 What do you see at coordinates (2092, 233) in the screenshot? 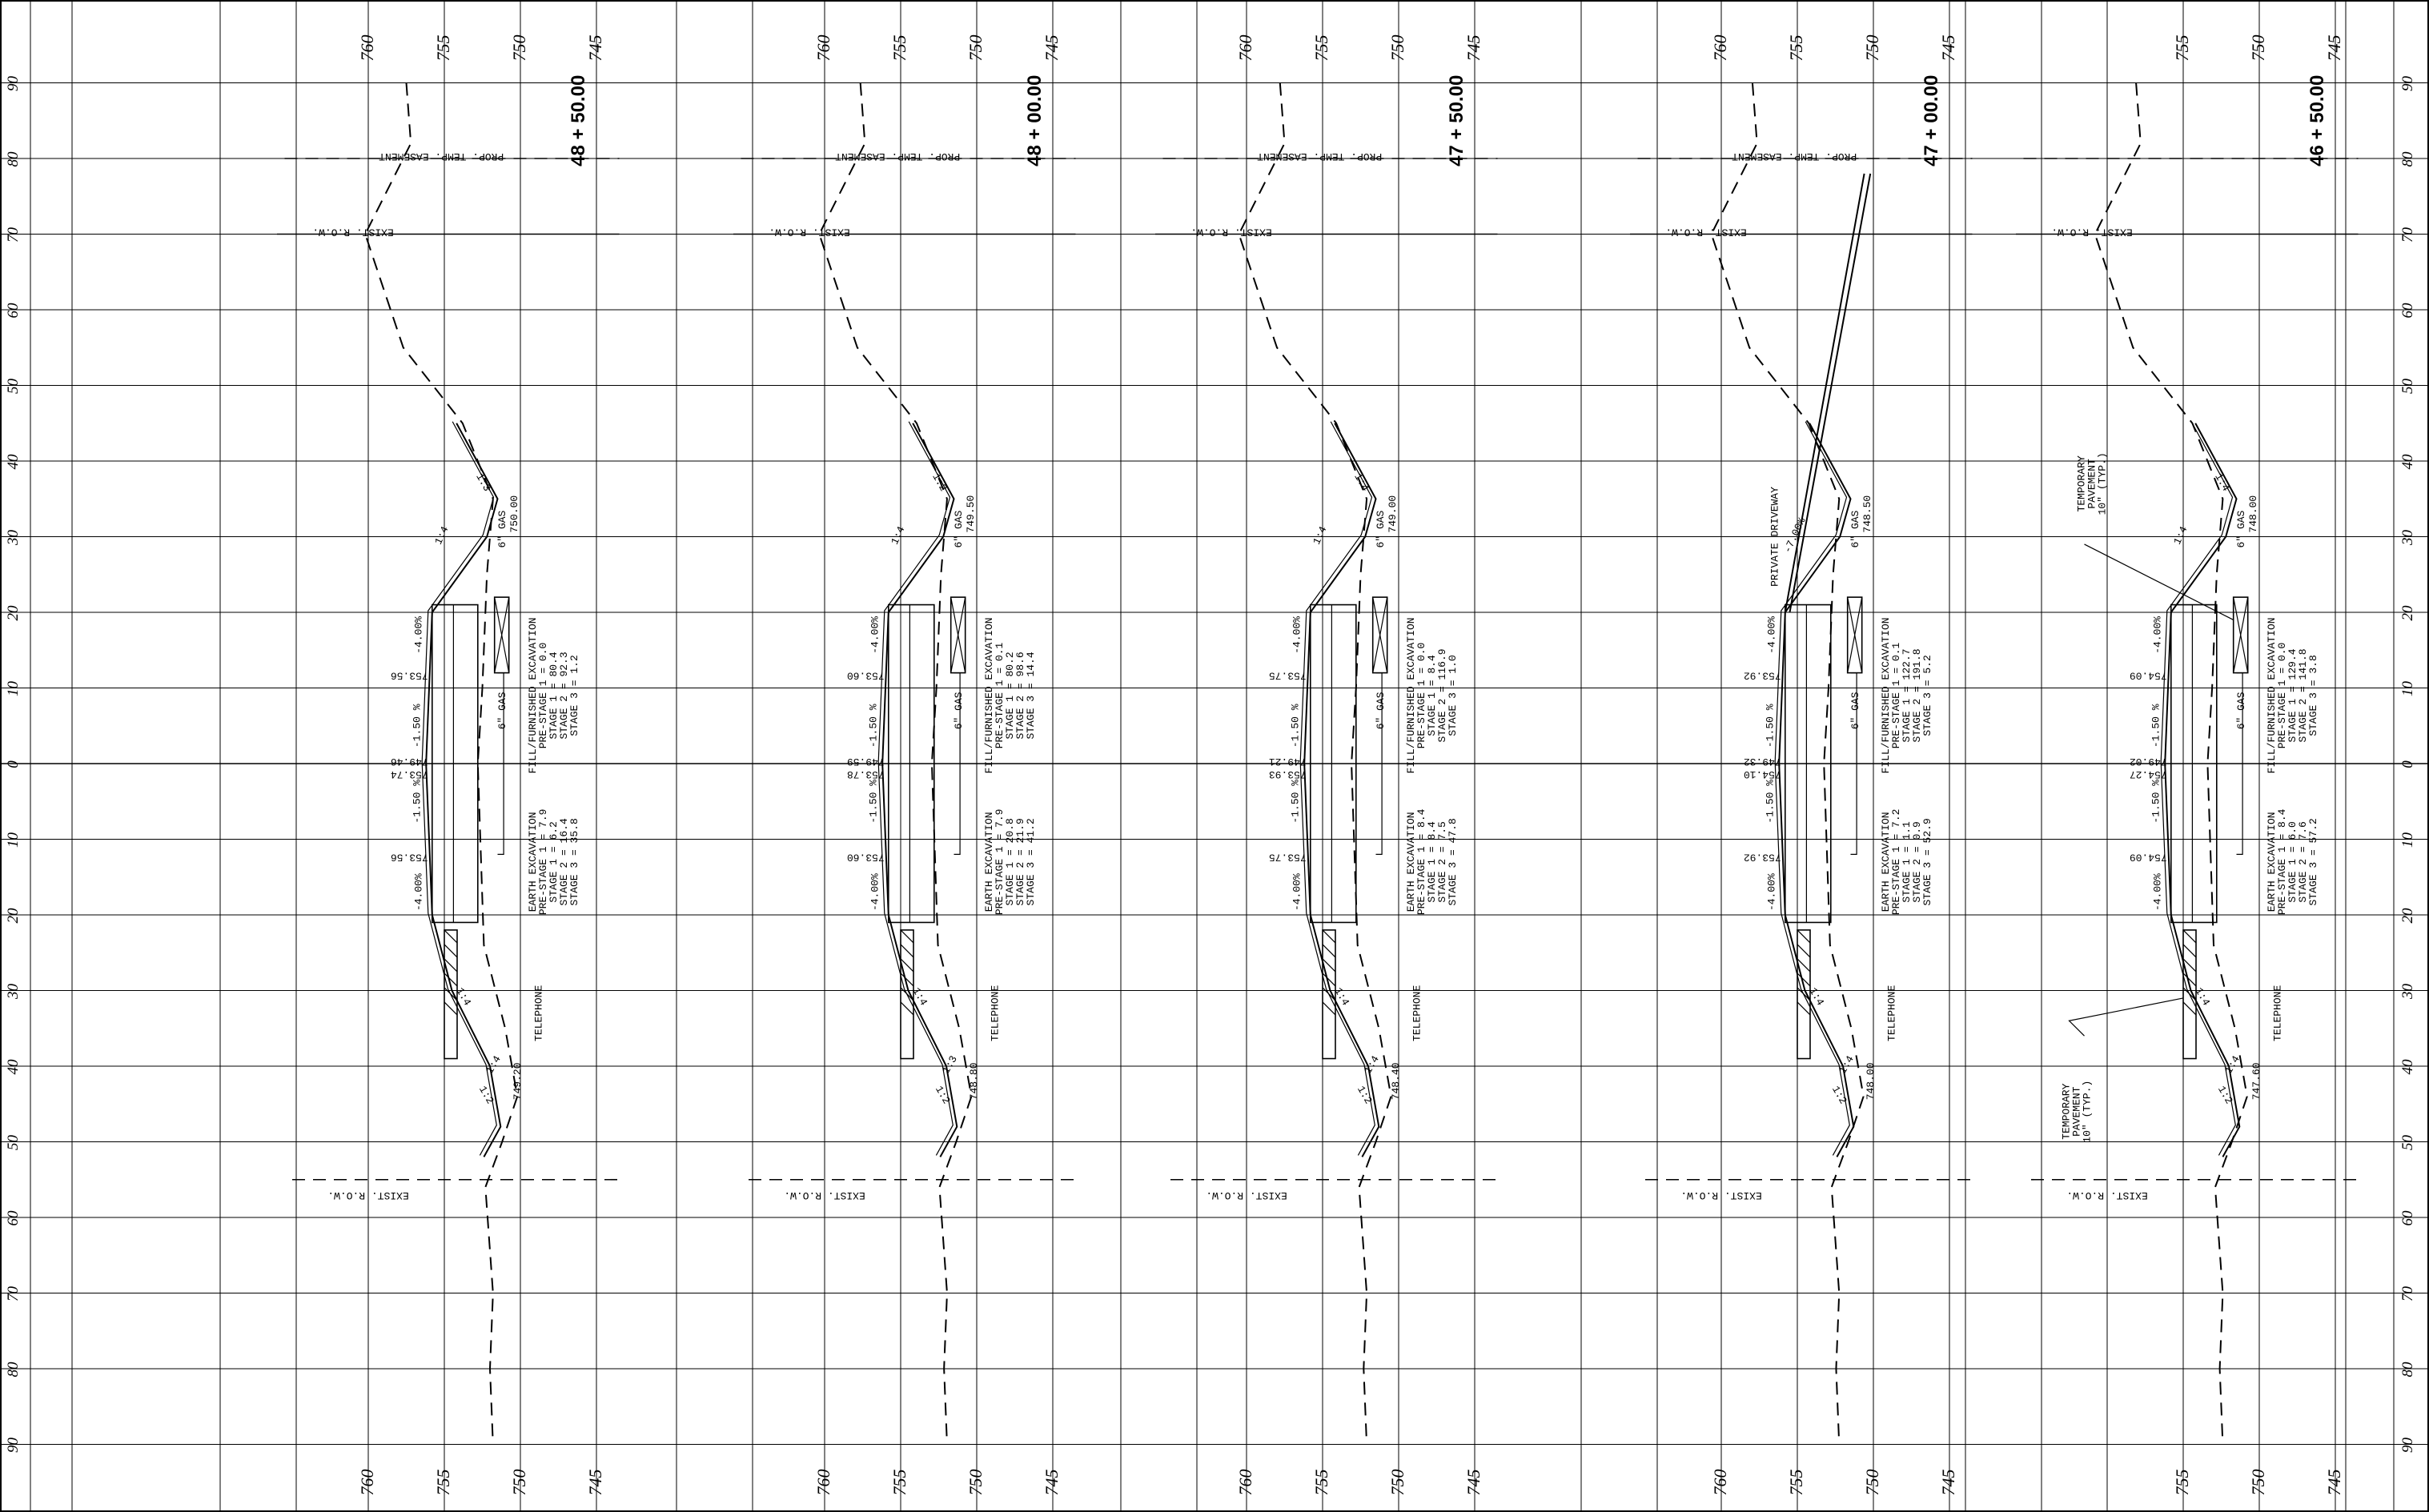
I see `row-top-label: EXIST. R.O.W.` at bounding box center [2092, 233].